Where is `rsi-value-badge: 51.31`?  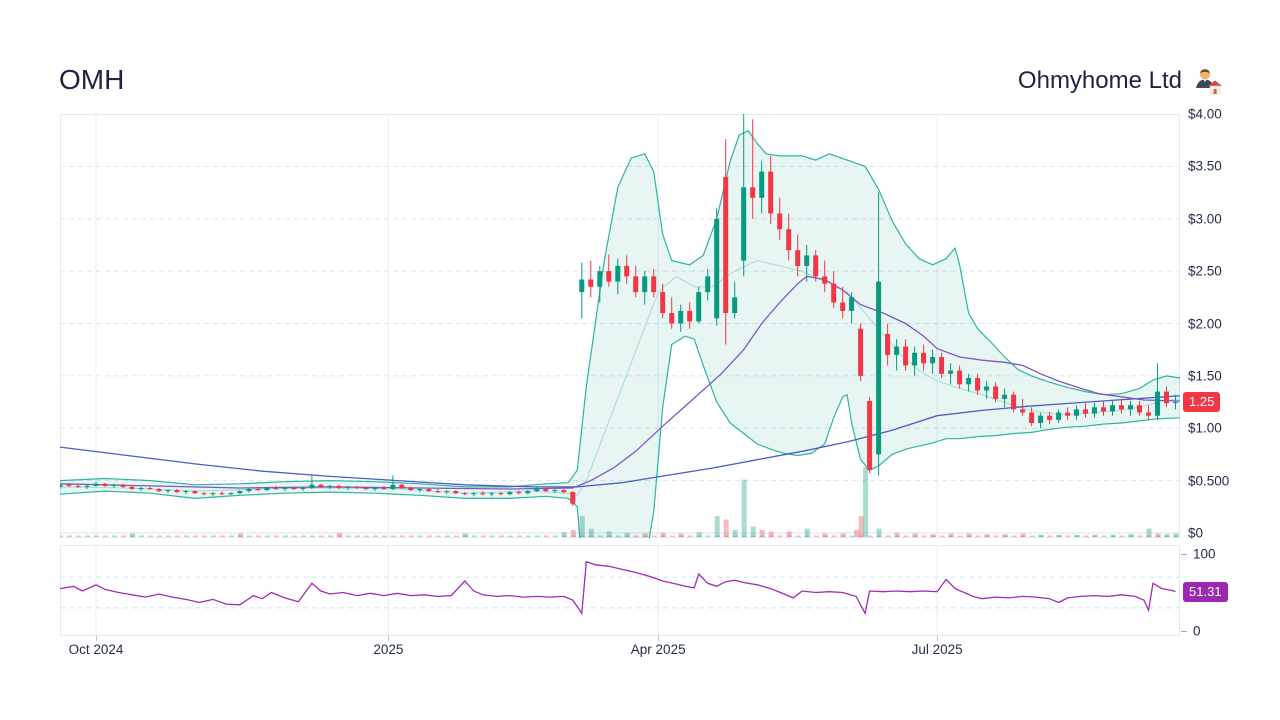 rsi-value-badge: 51.31 is located at coordinates (1205, 591).